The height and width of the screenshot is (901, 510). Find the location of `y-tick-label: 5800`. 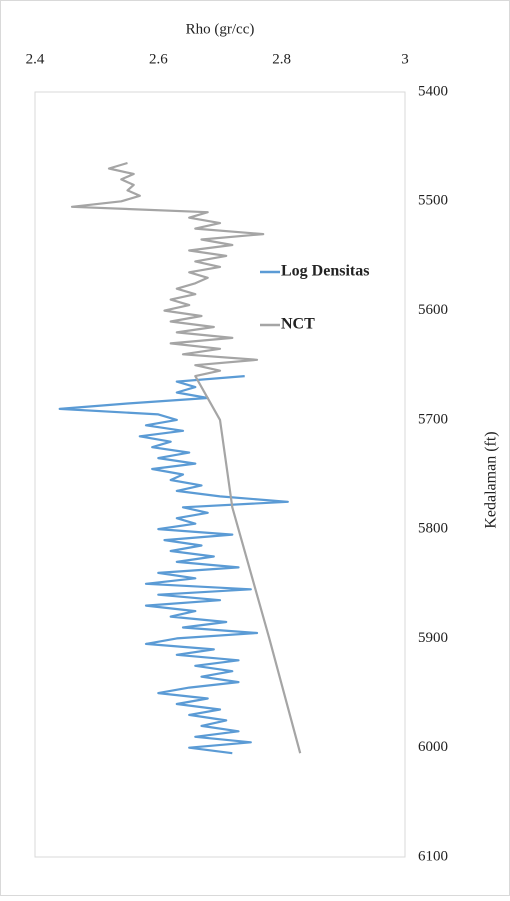

y-tick-label: 5800 is located at coordinates (433, 529).